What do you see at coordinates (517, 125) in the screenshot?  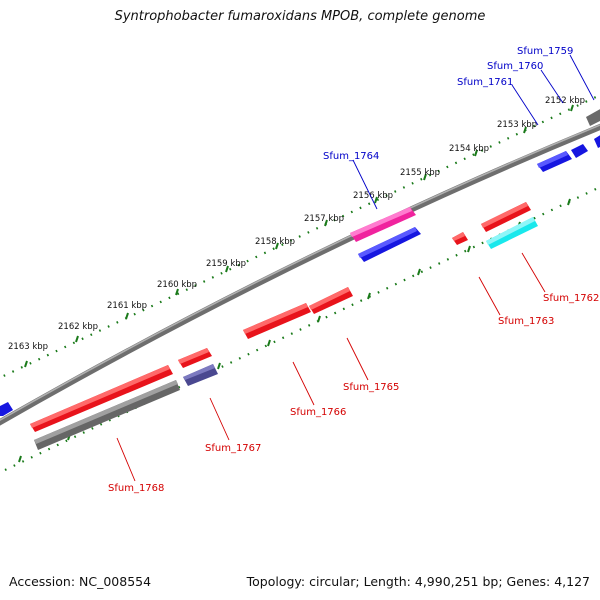 I see `tick-label-2153: 2153 kbp` at bounding box center [517, 125].